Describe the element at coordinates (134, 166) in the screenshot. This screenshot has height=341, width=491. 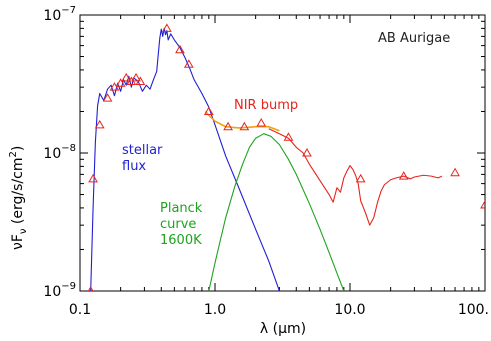
I see `stellar-flux-label-line2: flux` at that location.